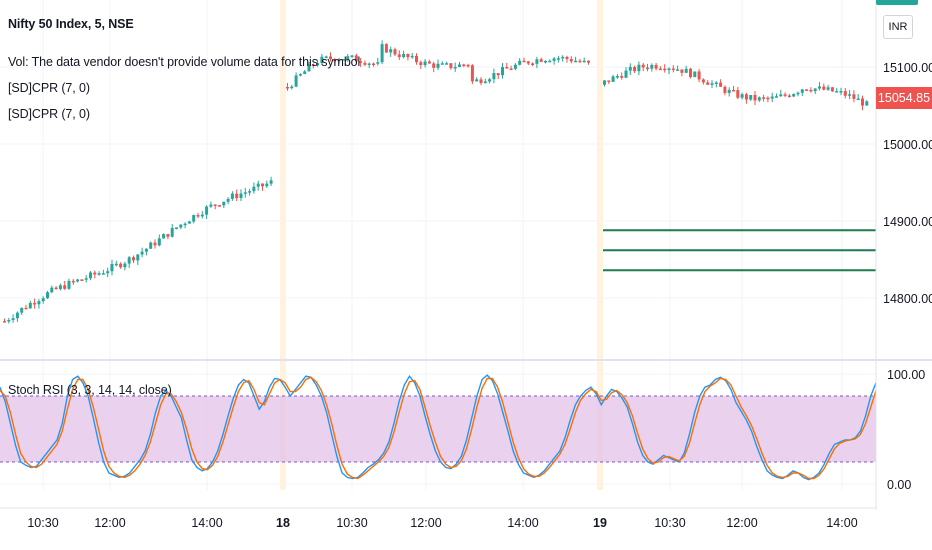 This screenshot has height=550, width=932. I want to click on legend-stoch-rsi: Stoch RSI (3, 3, 14, 14, close), so click(90, 390).